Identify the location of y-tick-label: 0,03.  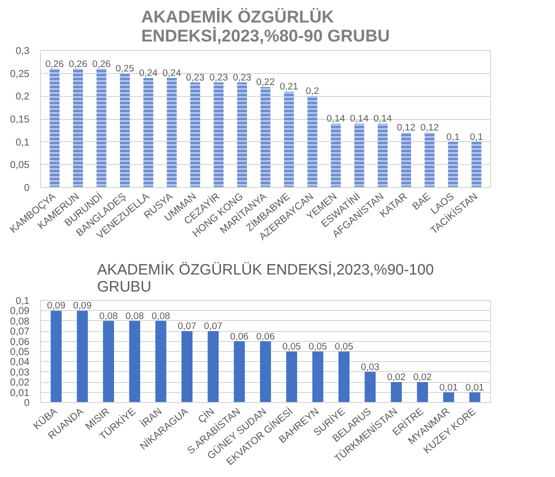
(20, 372).